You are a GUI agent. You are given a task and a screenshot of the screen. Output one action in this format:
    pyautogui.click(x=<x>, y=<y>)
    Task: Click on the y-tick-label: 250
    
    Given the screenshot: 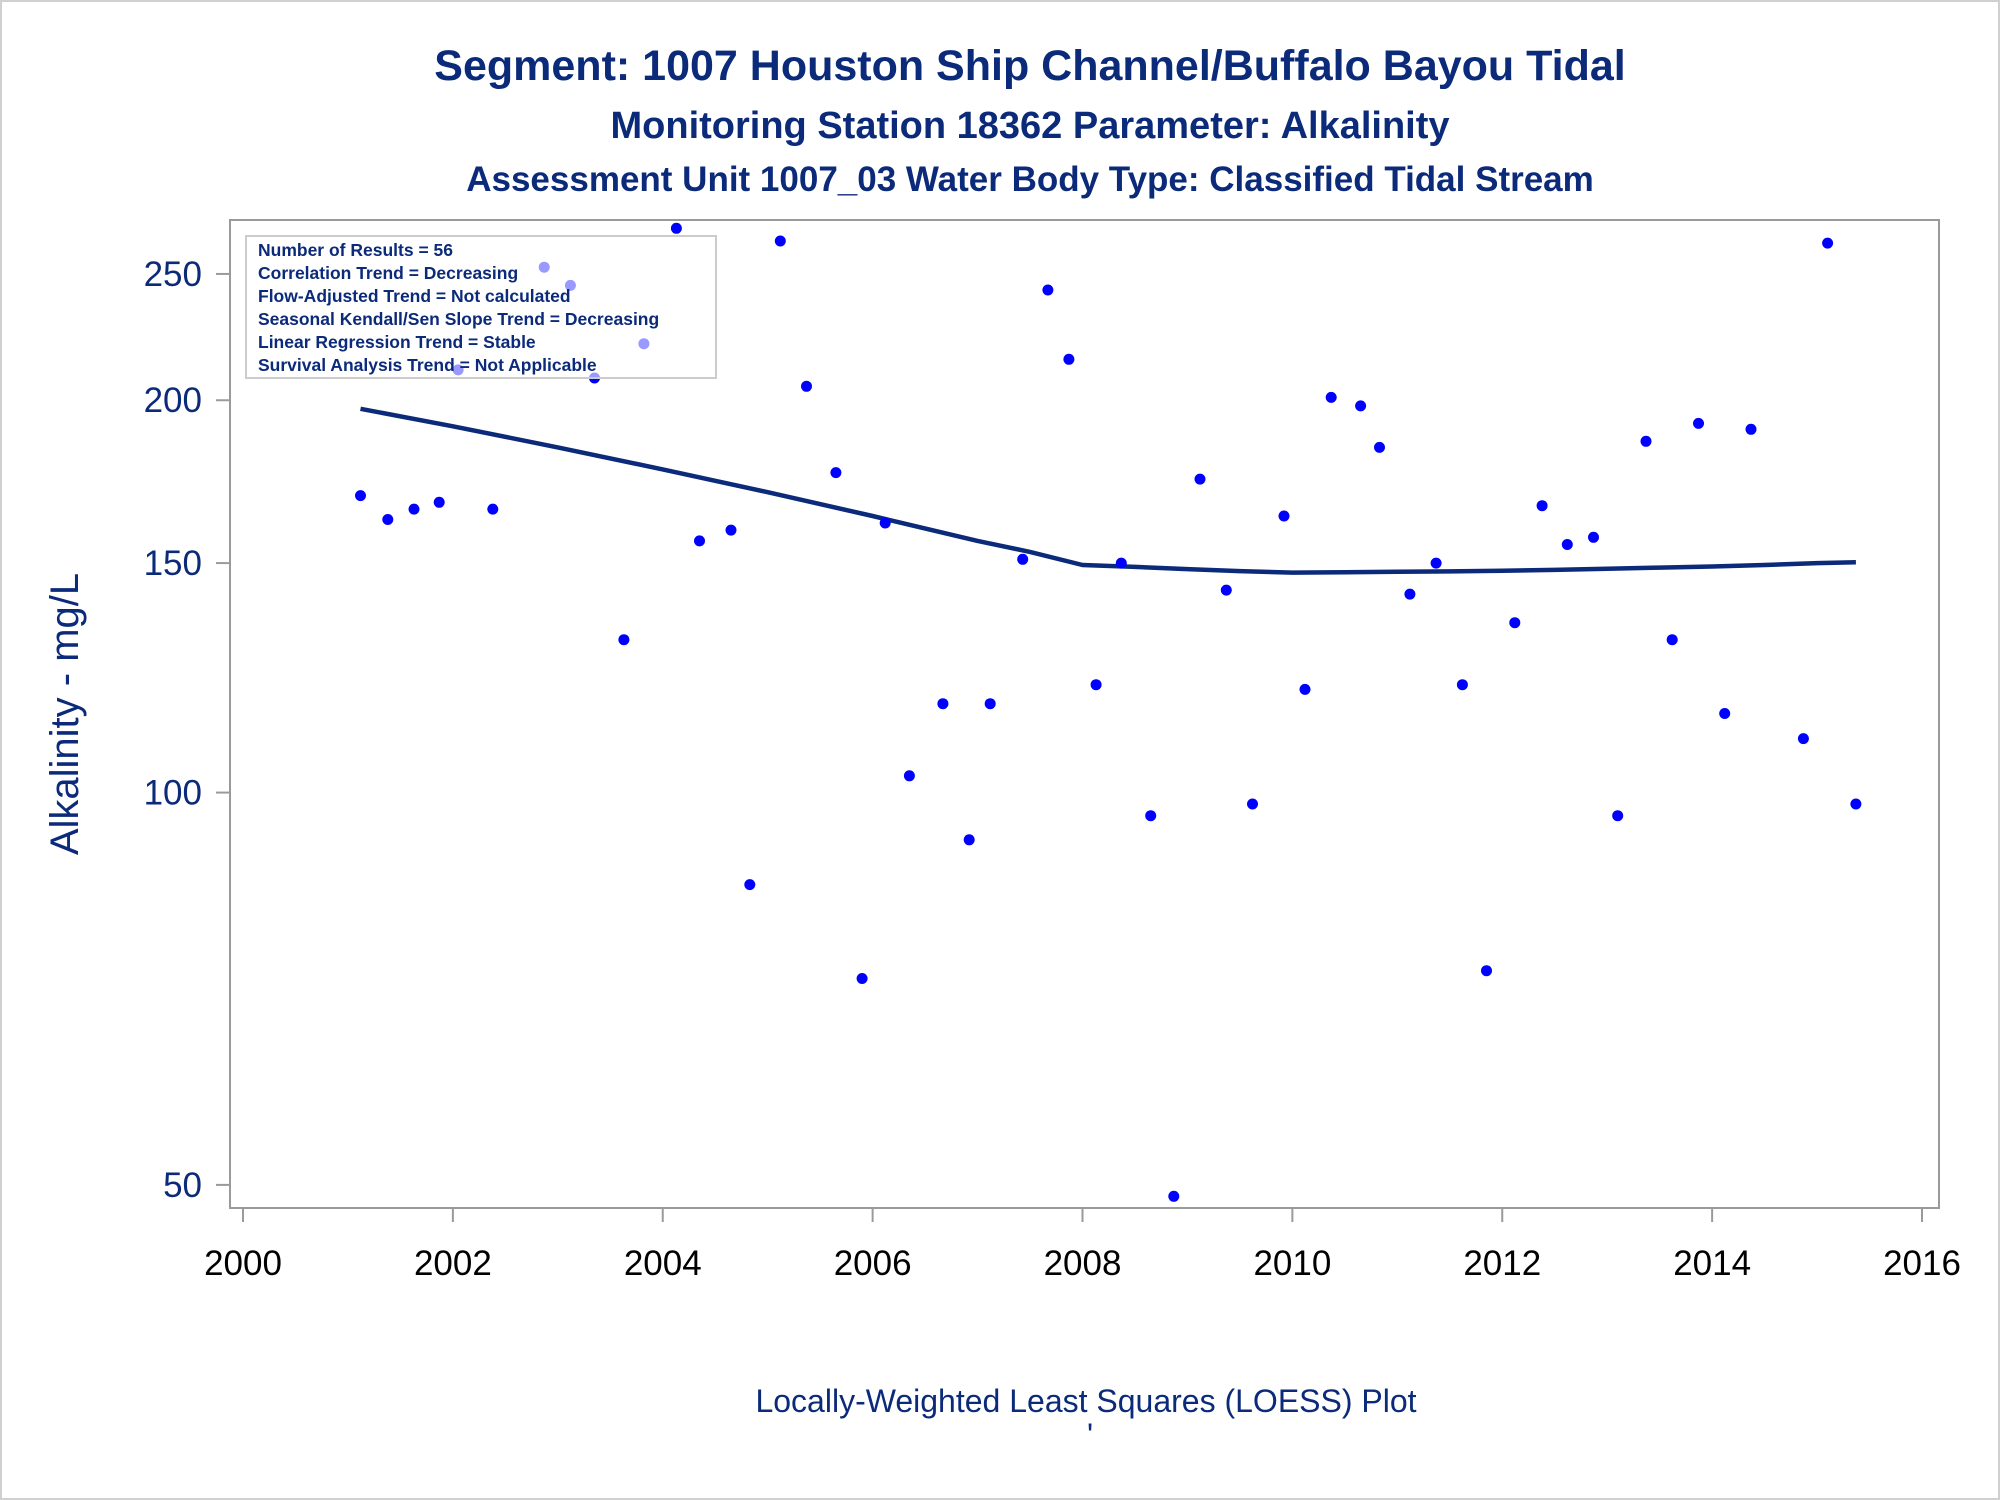 What is the action you would take?
    pyautogui.click(x=173, y=274)
    